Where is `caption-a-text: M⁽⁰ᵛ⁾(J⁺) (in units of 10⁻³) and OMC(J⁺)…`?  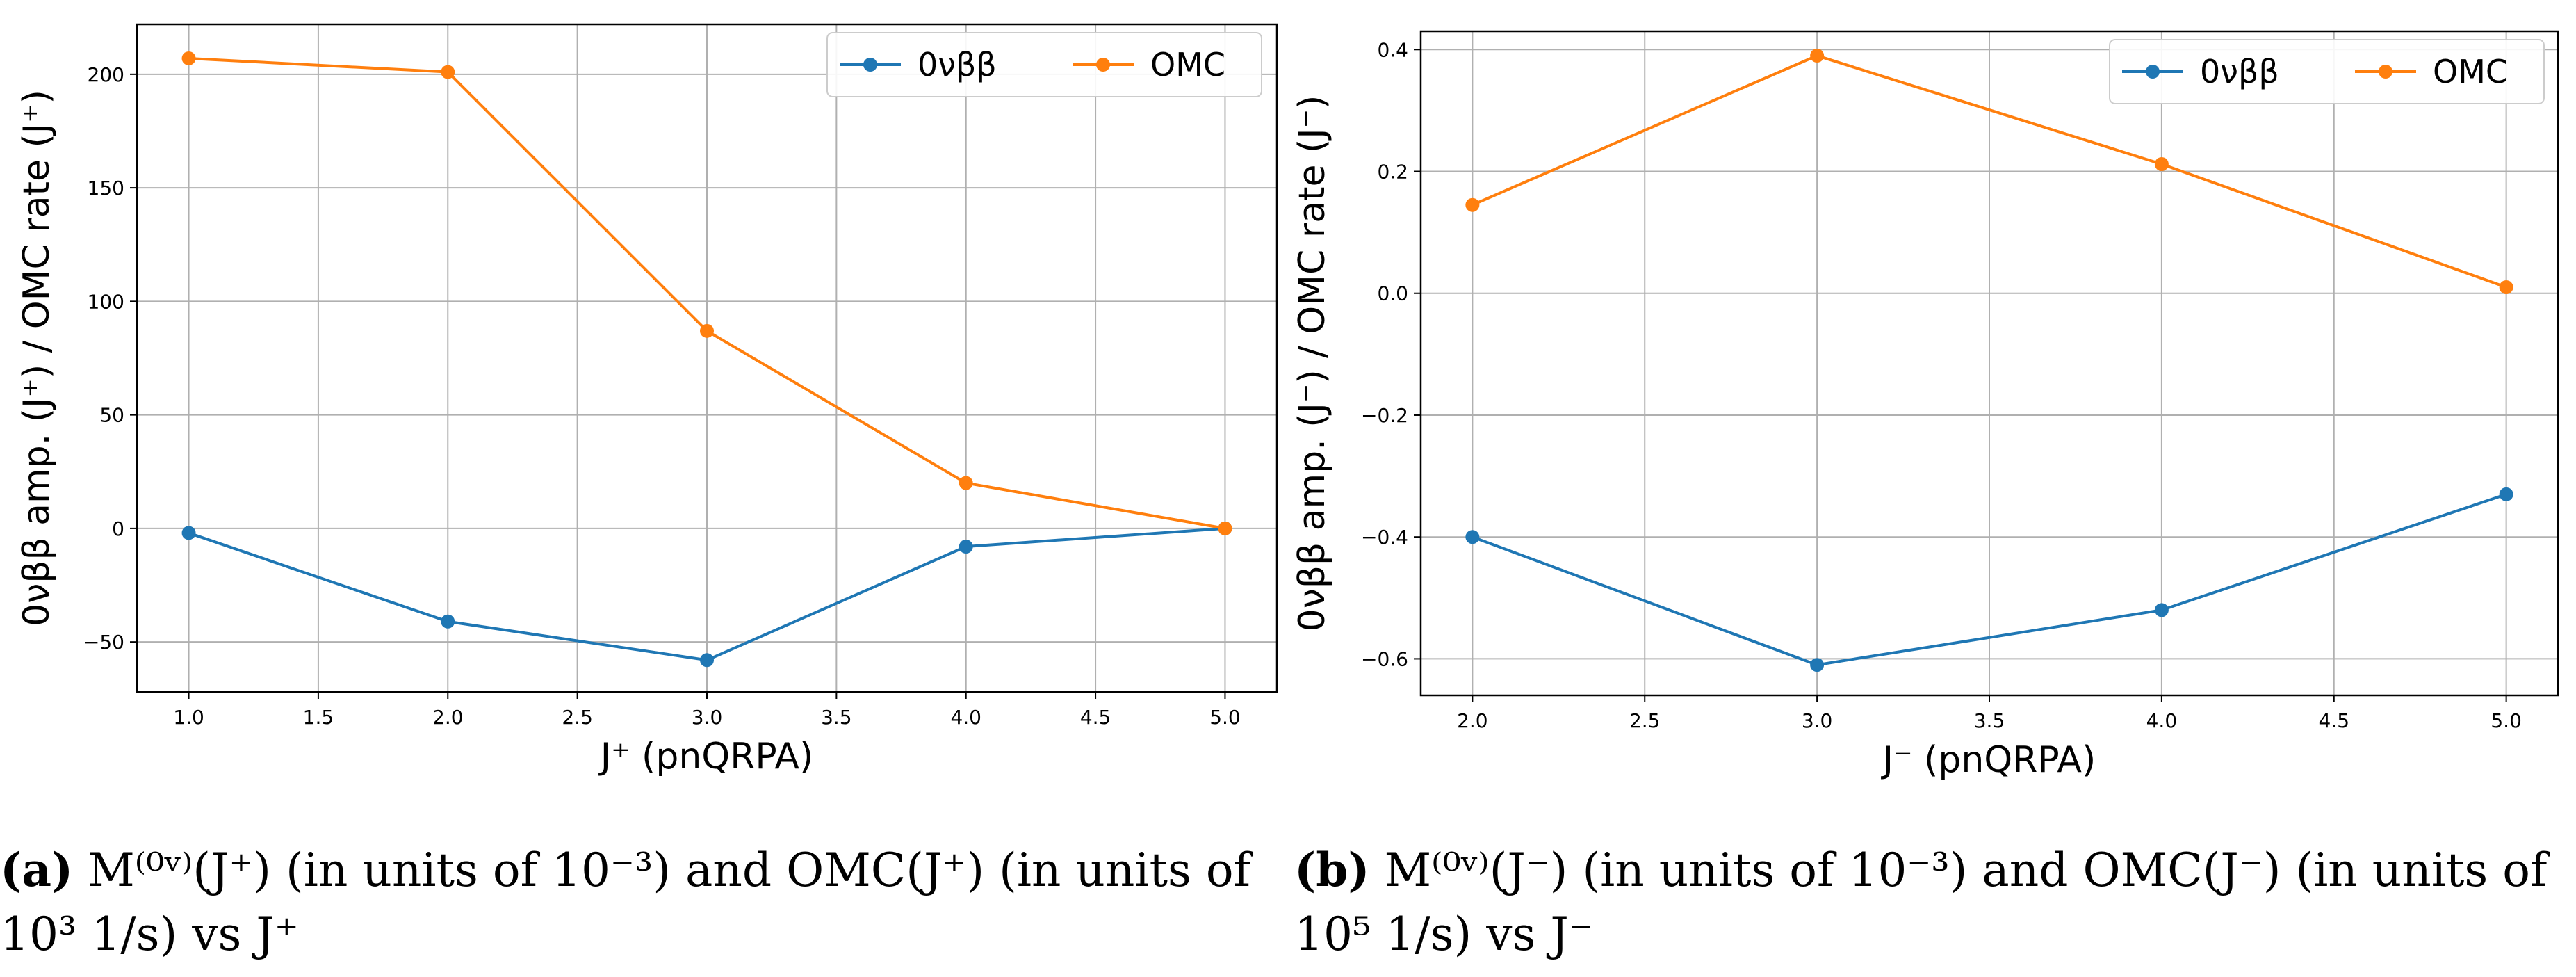
caption-a-text: M⁽⁰ᵛ⁾(J⁺) (in units of 10⁻³) and OMC(J⁺)… is located at coordinates (625, 902).